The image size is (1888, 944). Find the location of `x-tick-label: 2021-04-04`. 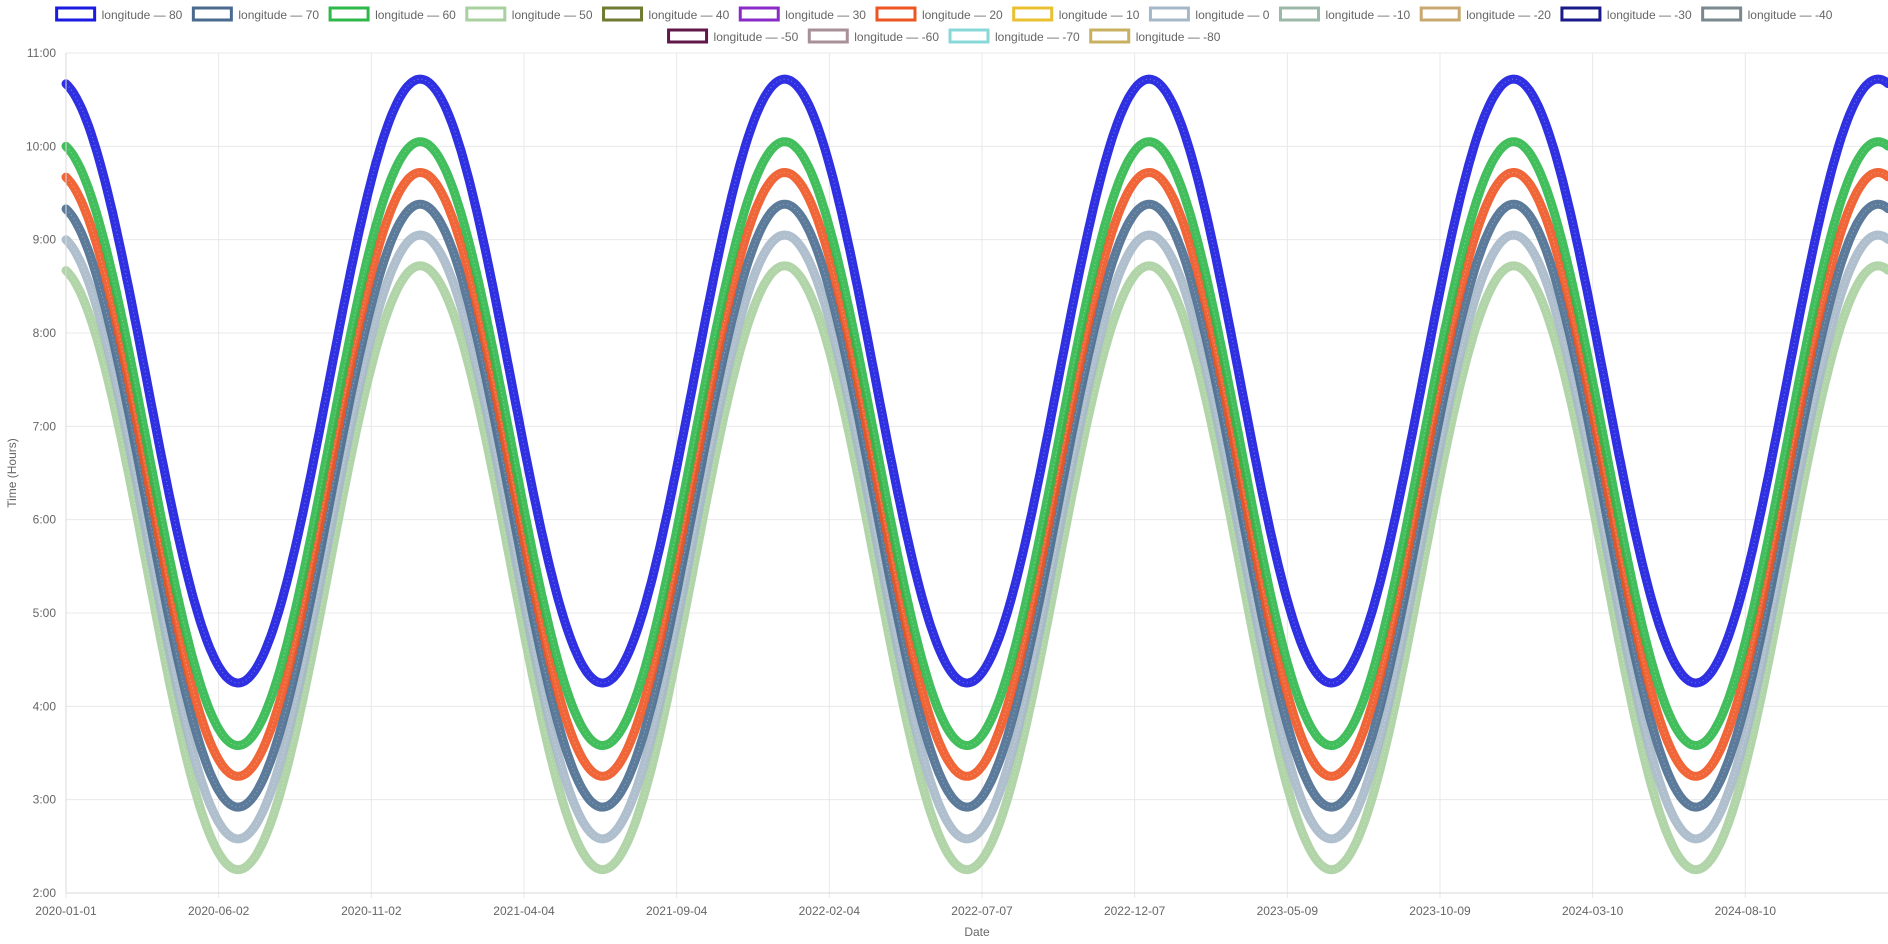

x-tick-label: 2021-04-04 is located at coordinates (524, 911).